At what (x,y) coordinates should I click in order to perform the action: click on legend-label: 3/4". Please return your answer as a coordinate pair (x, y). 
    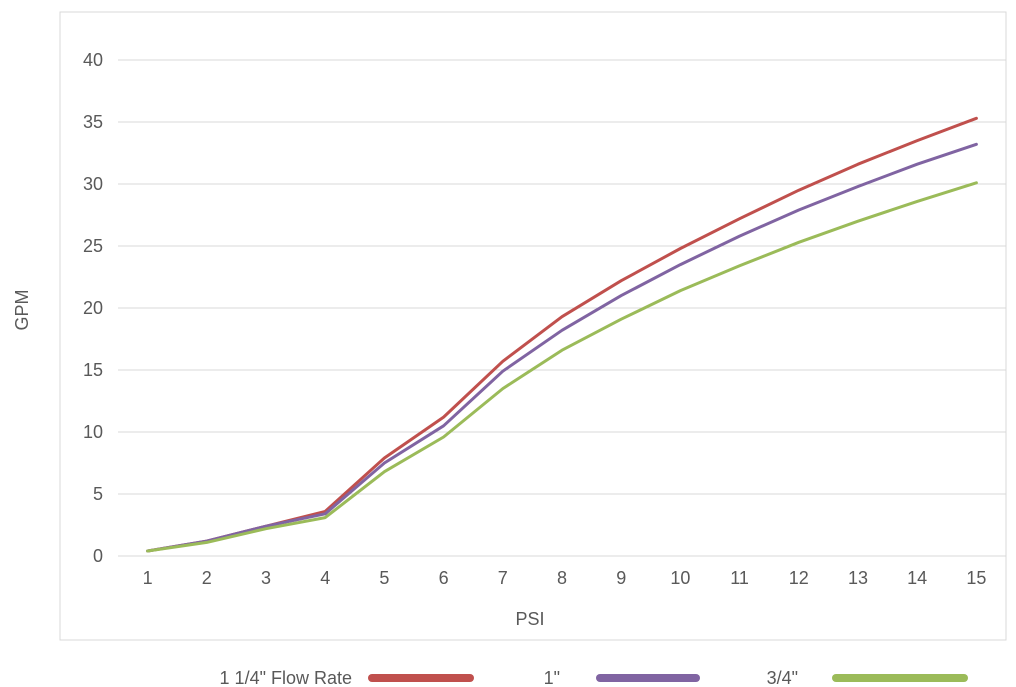
    Looking at the image, I should click on (782, 677).